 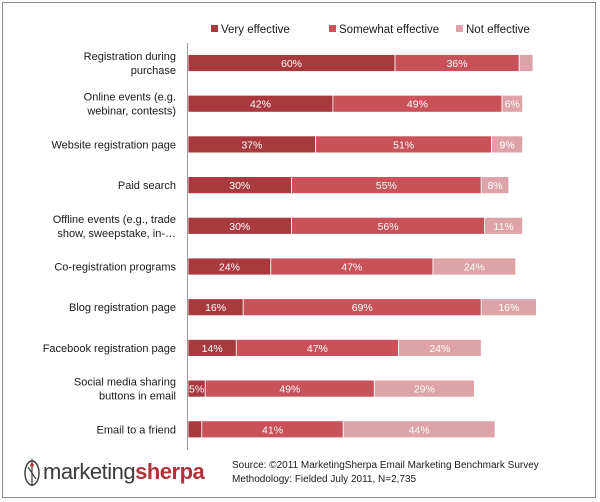 What do you see at coordinates (113, 145) in the screenshot?
I see `category-label: Website registration page` at bounding box center [113, 145].